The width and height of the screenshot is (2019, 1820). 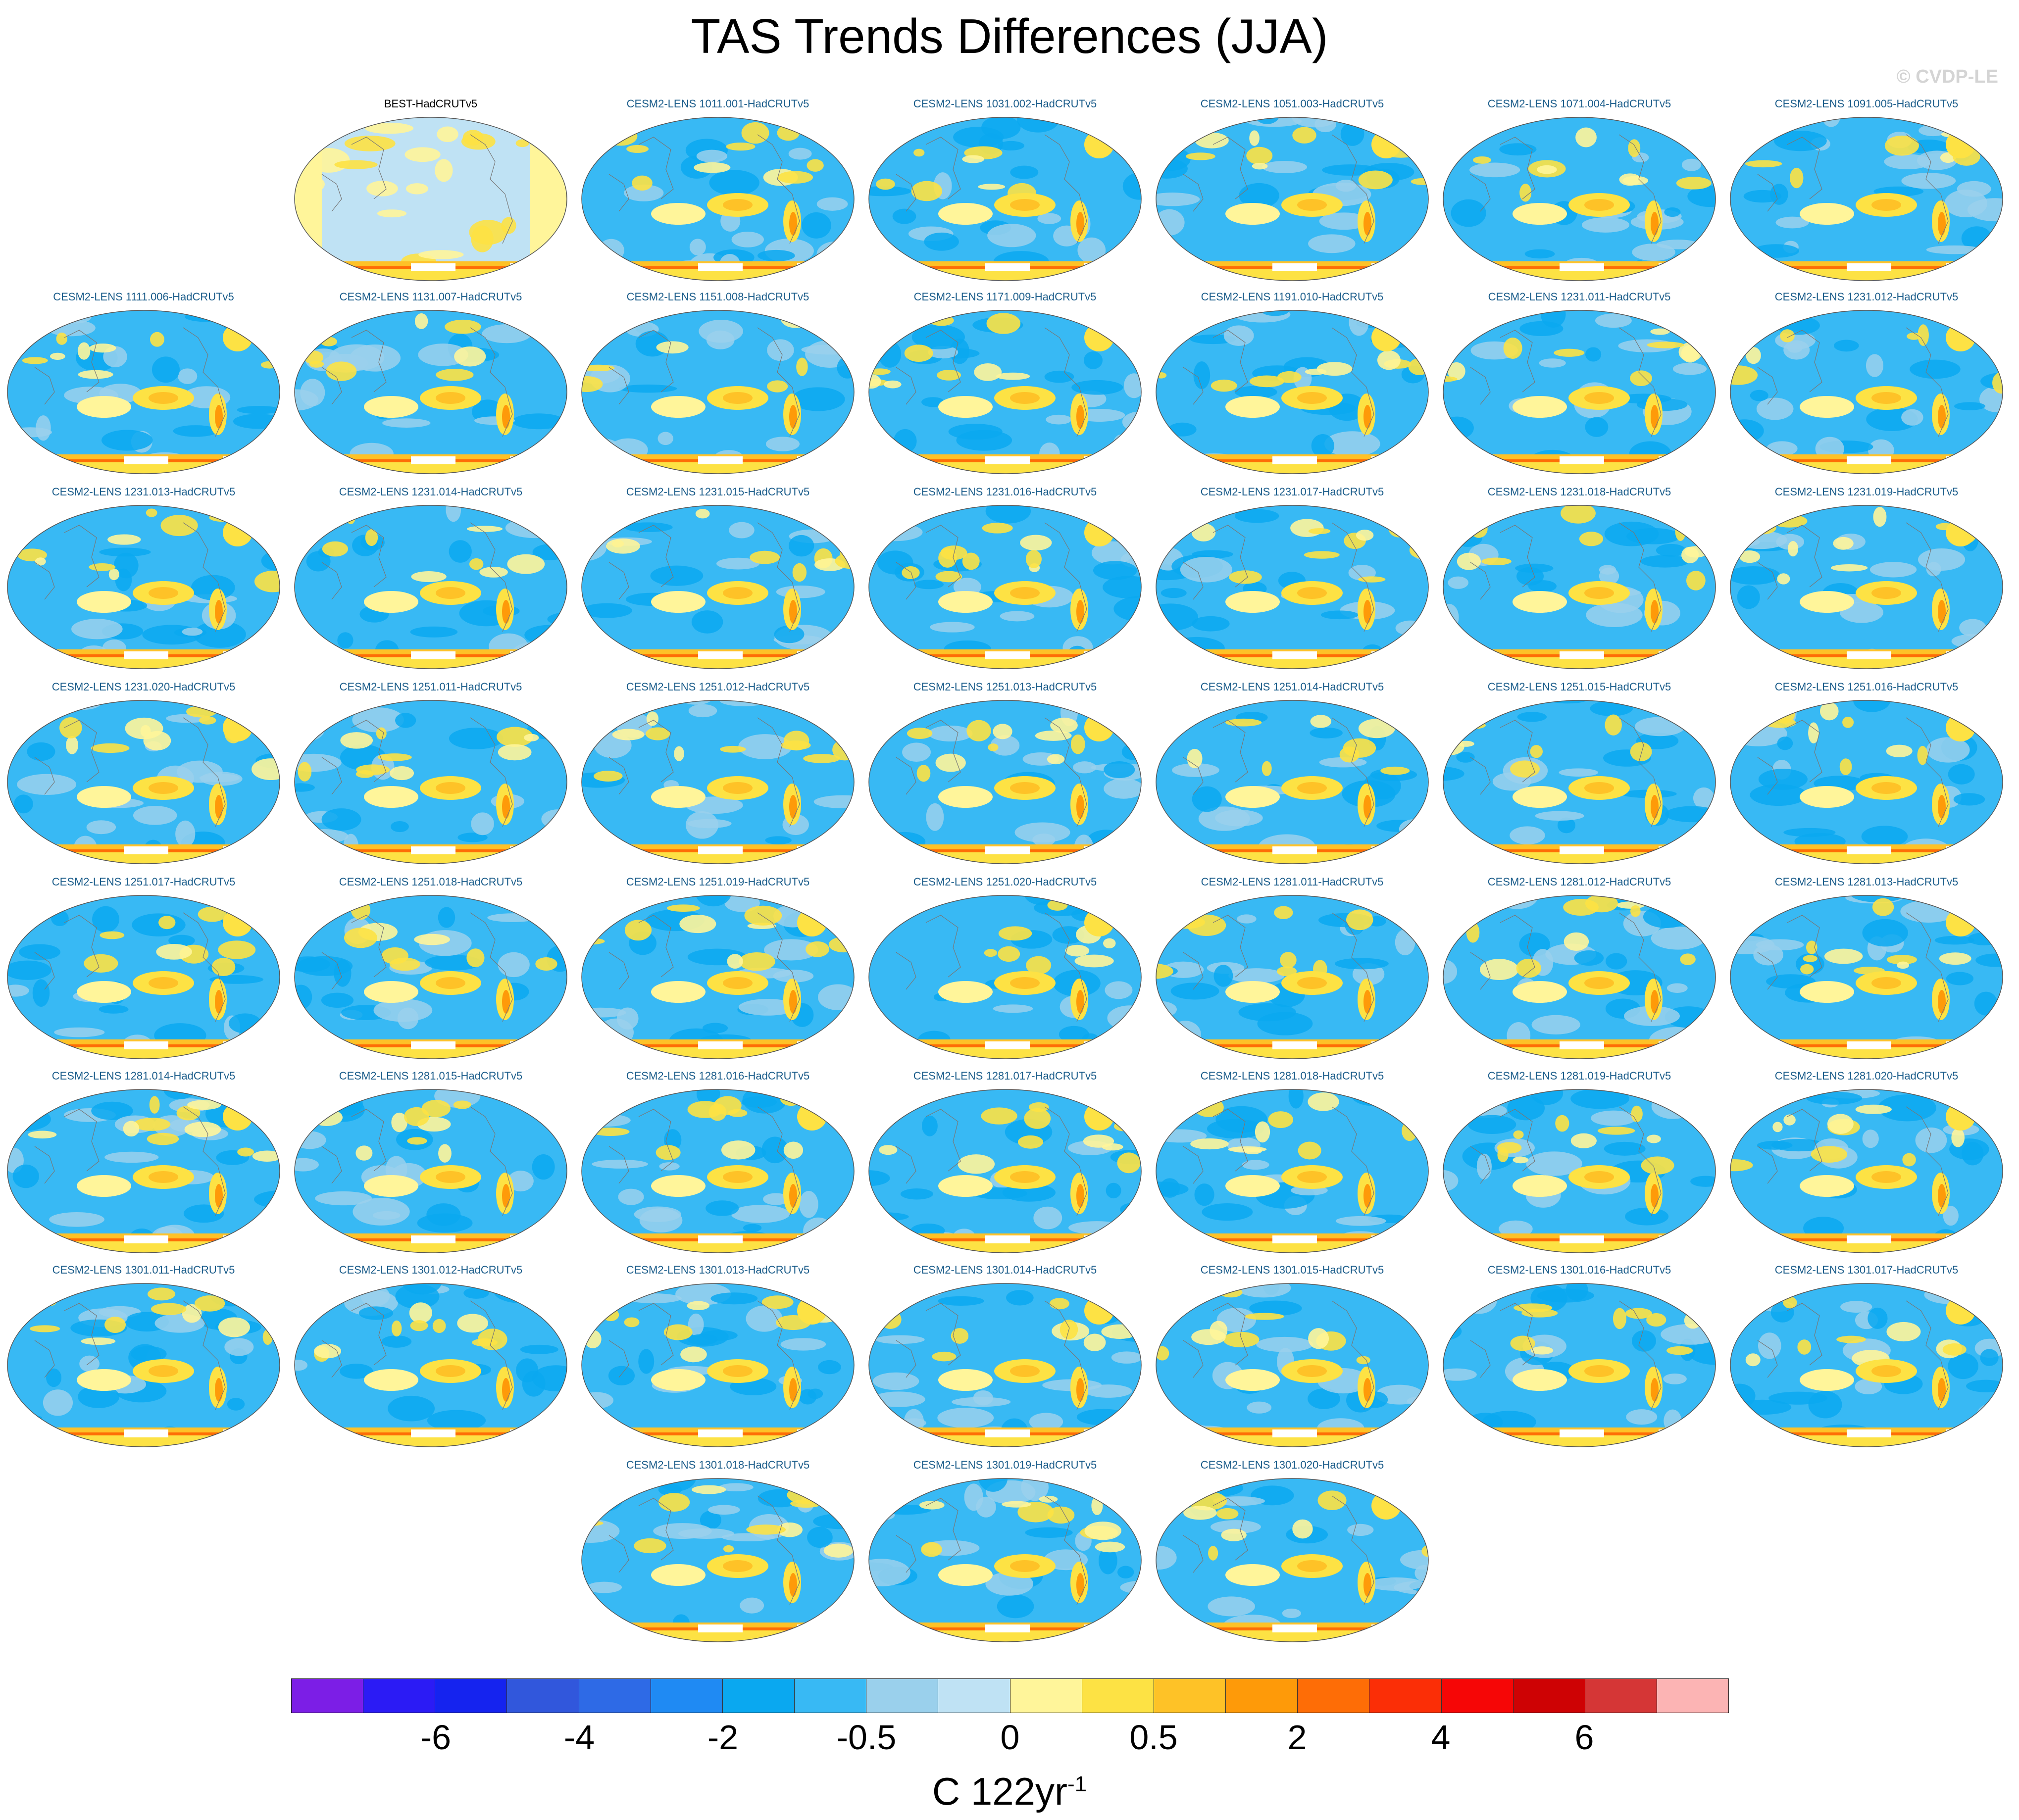 I want to click on map-panel: CESM2-LENS 1301.012-HadCRUTv5, so click(x=430, y=1359).